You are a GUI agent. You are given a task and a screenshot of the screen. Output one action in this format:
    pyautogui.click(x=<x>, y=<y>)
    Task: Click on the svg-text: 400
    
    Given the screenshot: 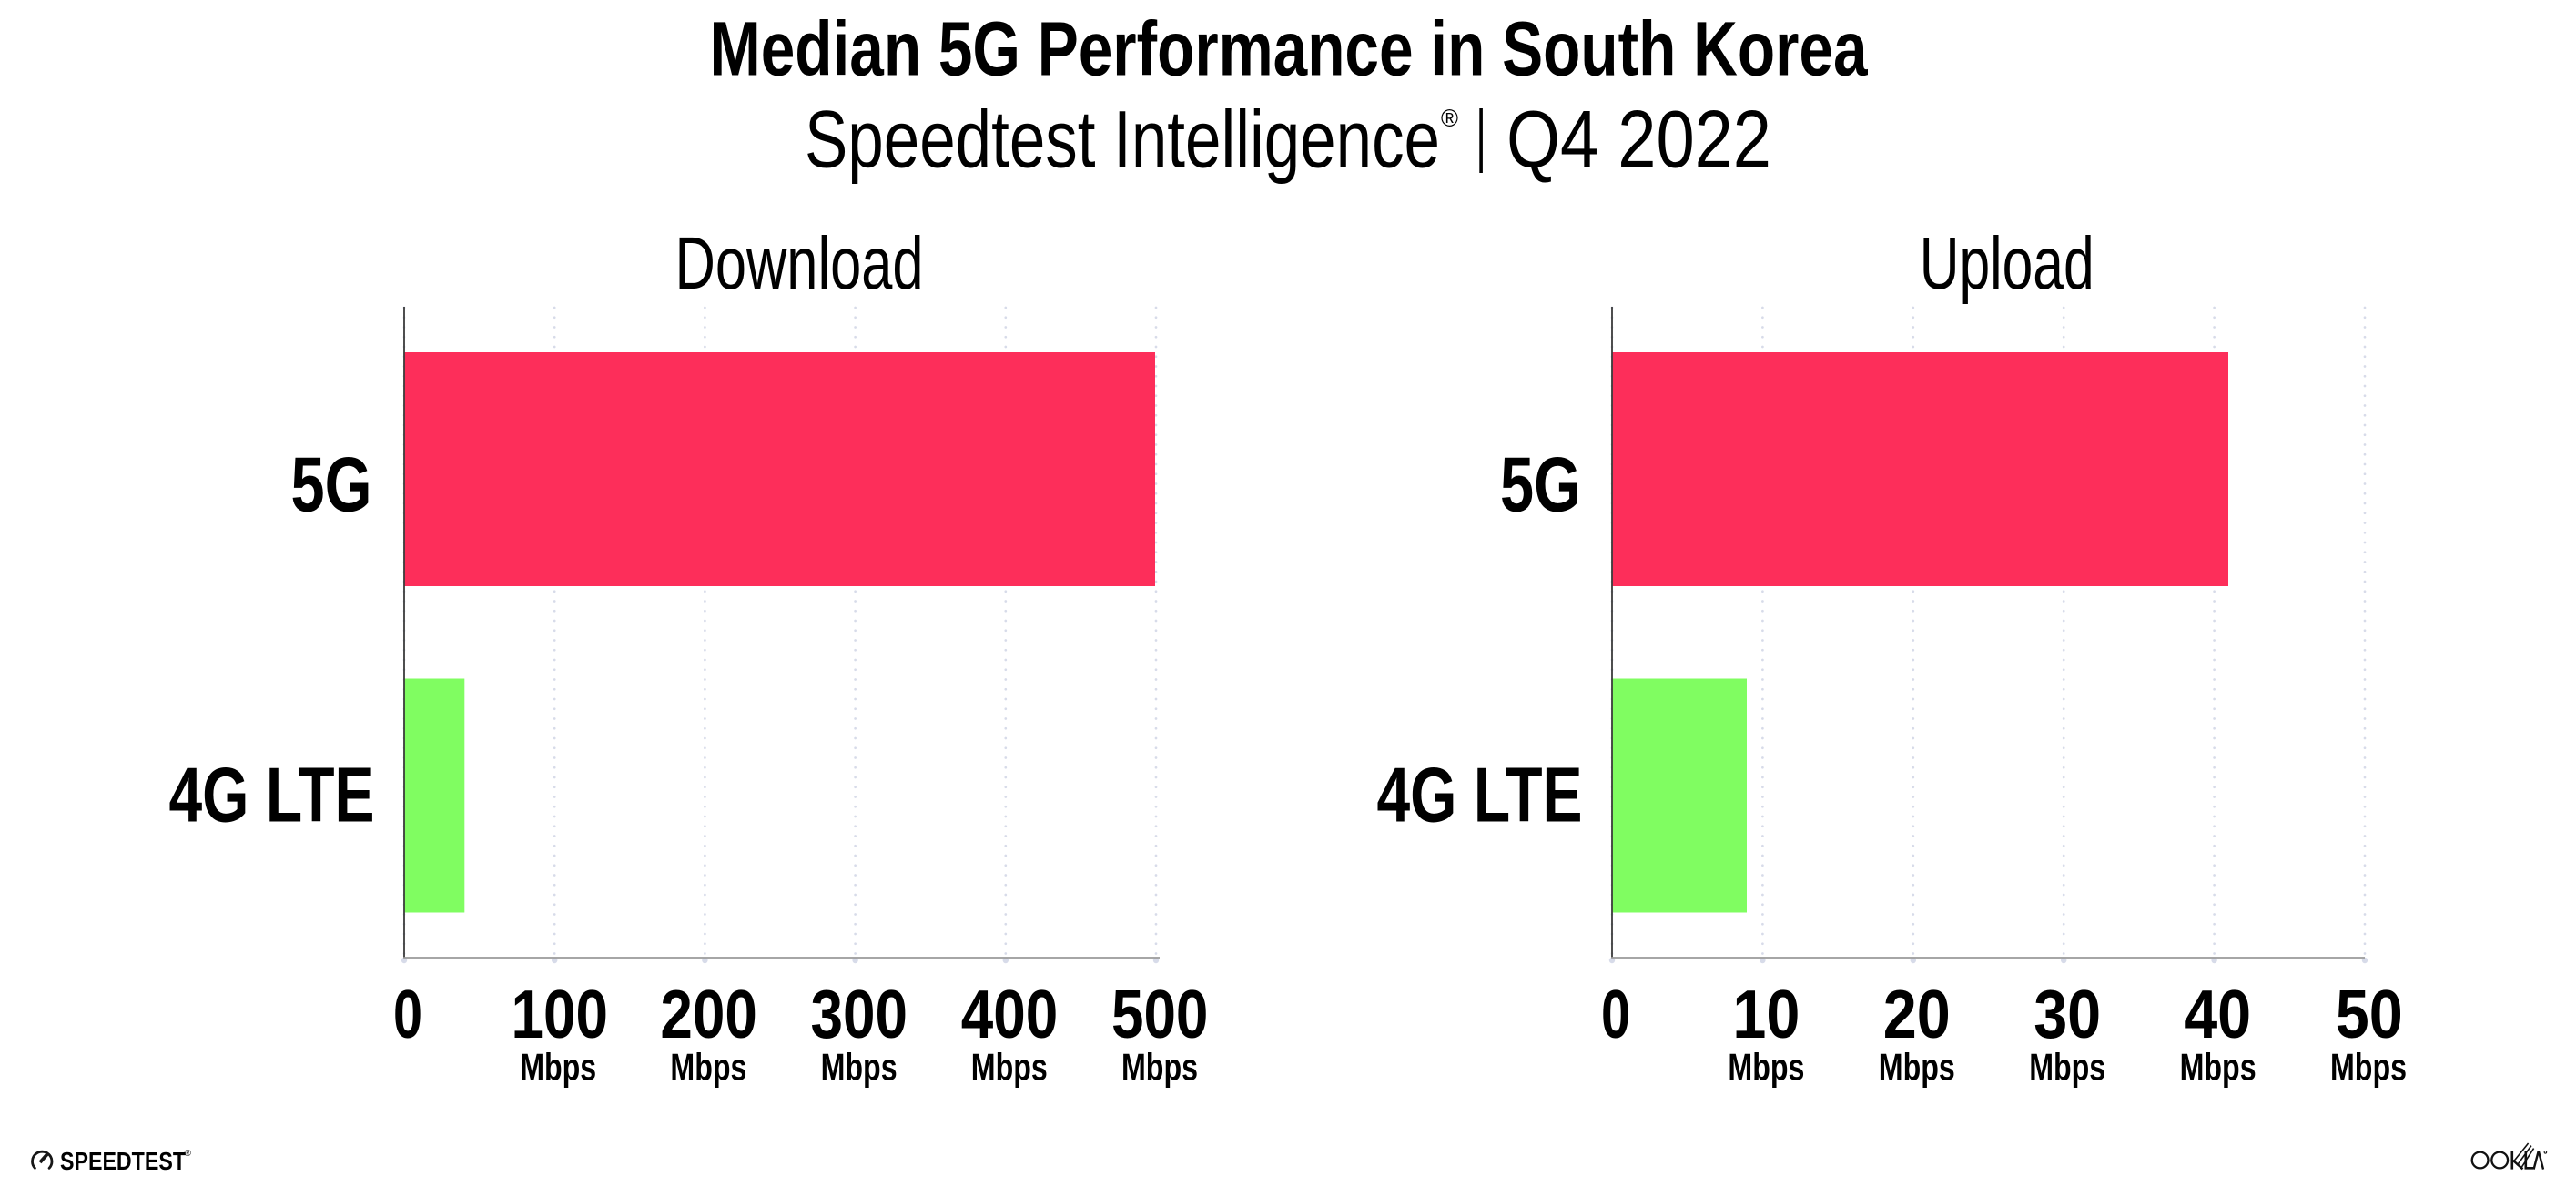 What is the action you would take?
    pyautogui.click(x=1010, y=1014)
    